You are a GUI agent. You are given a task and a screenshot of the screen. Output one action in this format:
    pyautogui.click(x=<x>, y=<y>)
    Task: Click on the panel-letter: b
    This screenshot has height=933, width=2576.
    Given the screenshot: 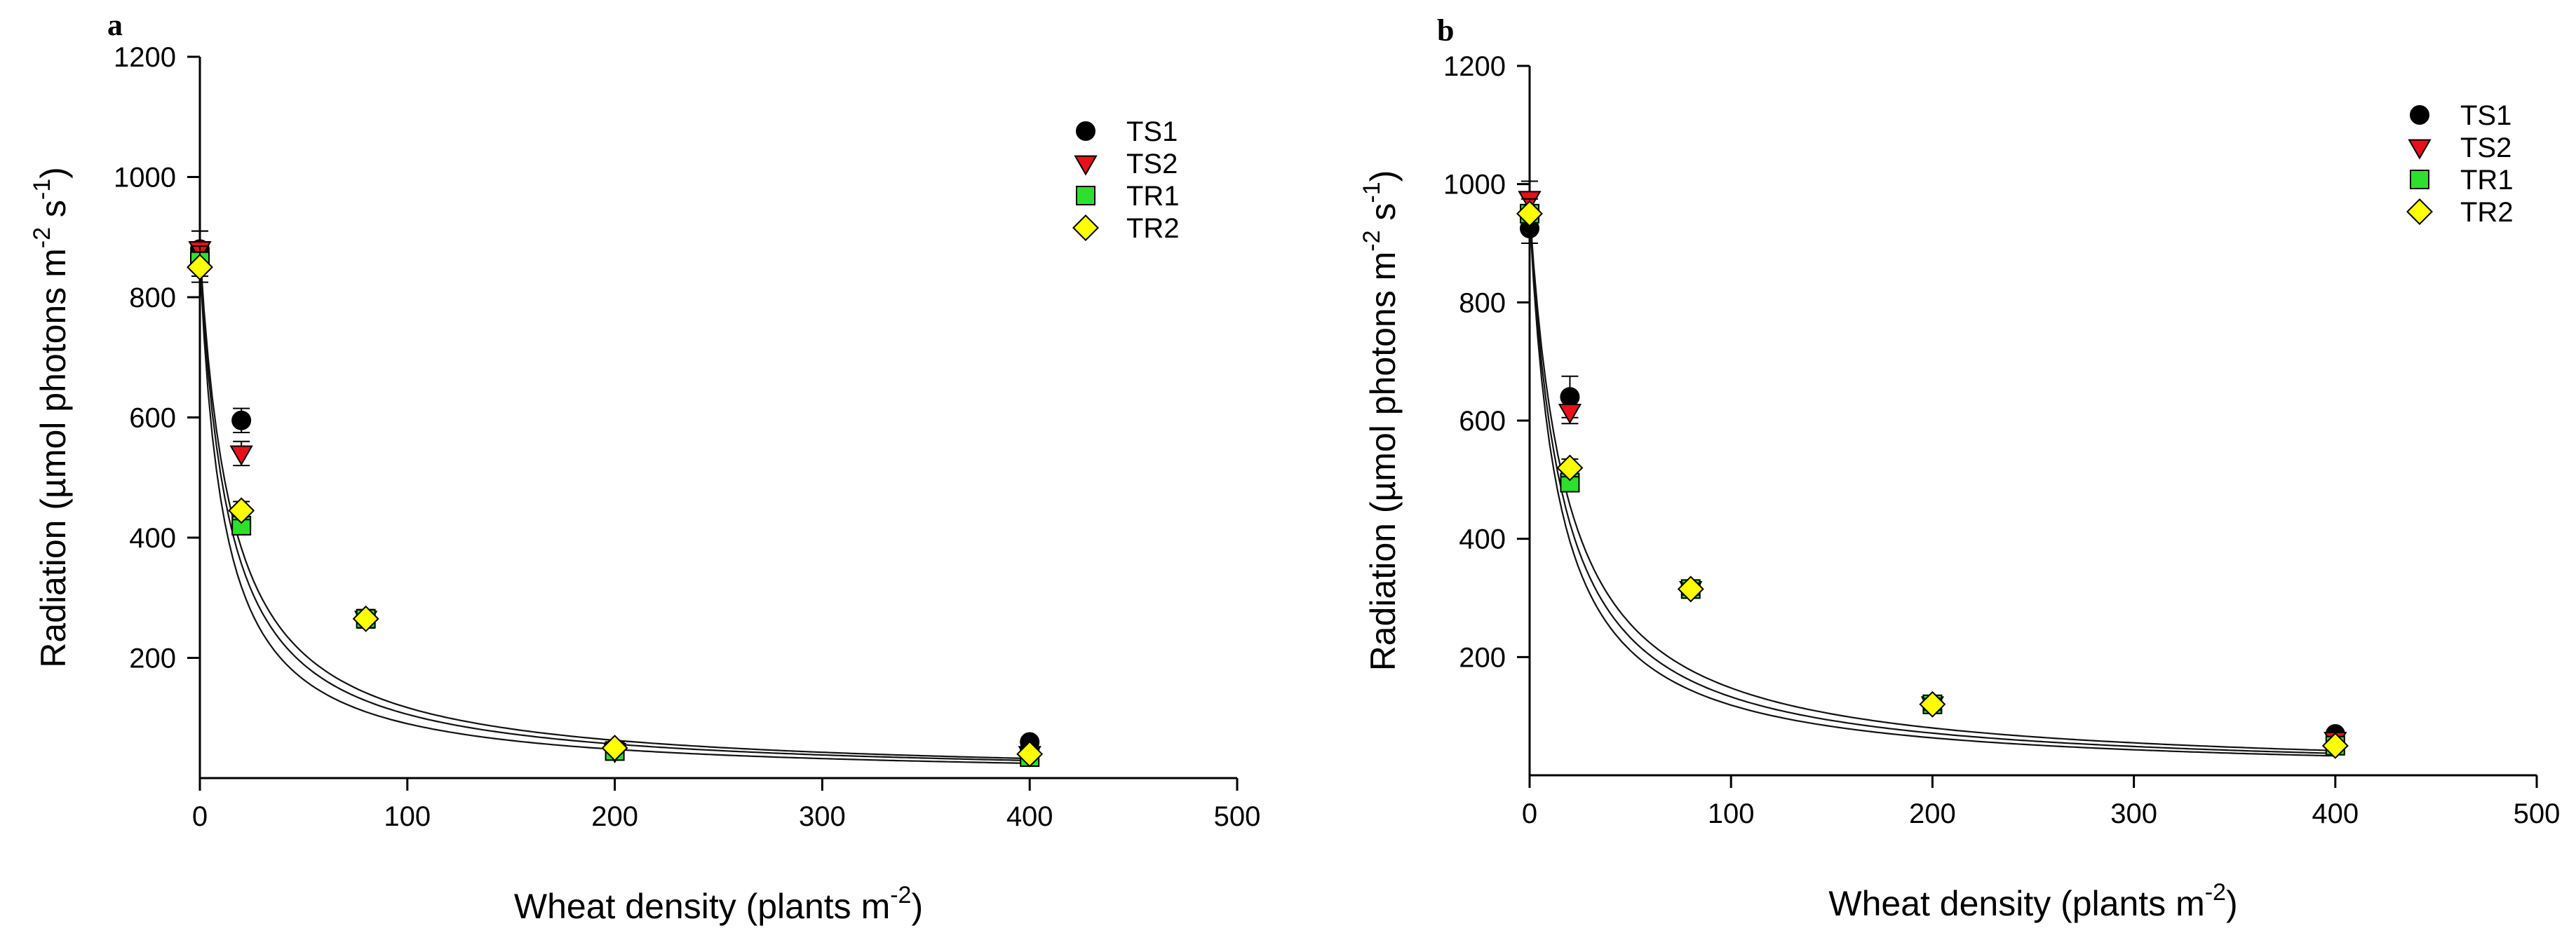 What is the action you would take?
    pyautogui.click(x=1445, y=31)
    